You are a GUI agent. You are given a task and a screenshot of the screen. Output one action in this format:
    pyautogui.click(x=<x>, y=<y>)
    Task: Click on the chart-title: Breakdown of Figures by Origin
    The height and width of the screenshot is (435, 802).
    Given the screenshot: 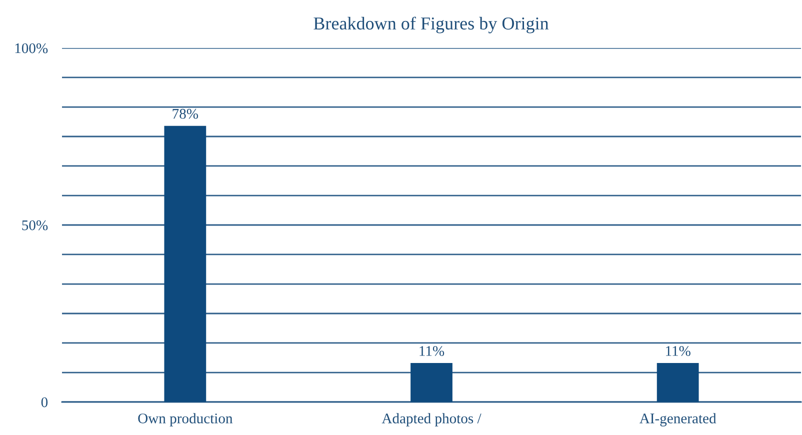 What is the action you would take?
    pyautogui.click(x=431, y=25)
    